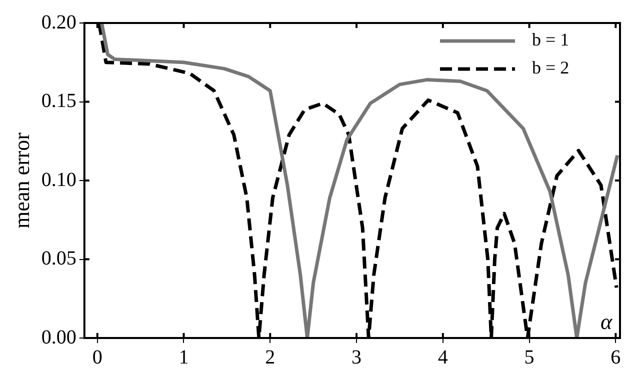 The image size is (636, 381). Describe the element at coordinates (443, 357) in the screenshot. I see `x-tick-label: 4` at that location.